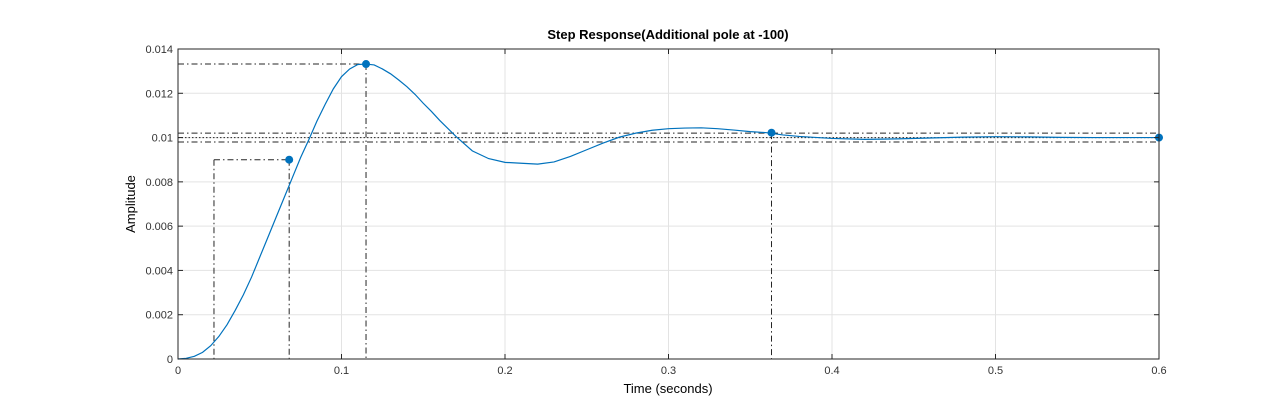  What do you see at coordinates (289, 159) in the screenshot?
I see `rise-time-marker` at bounding box center [289, 159].